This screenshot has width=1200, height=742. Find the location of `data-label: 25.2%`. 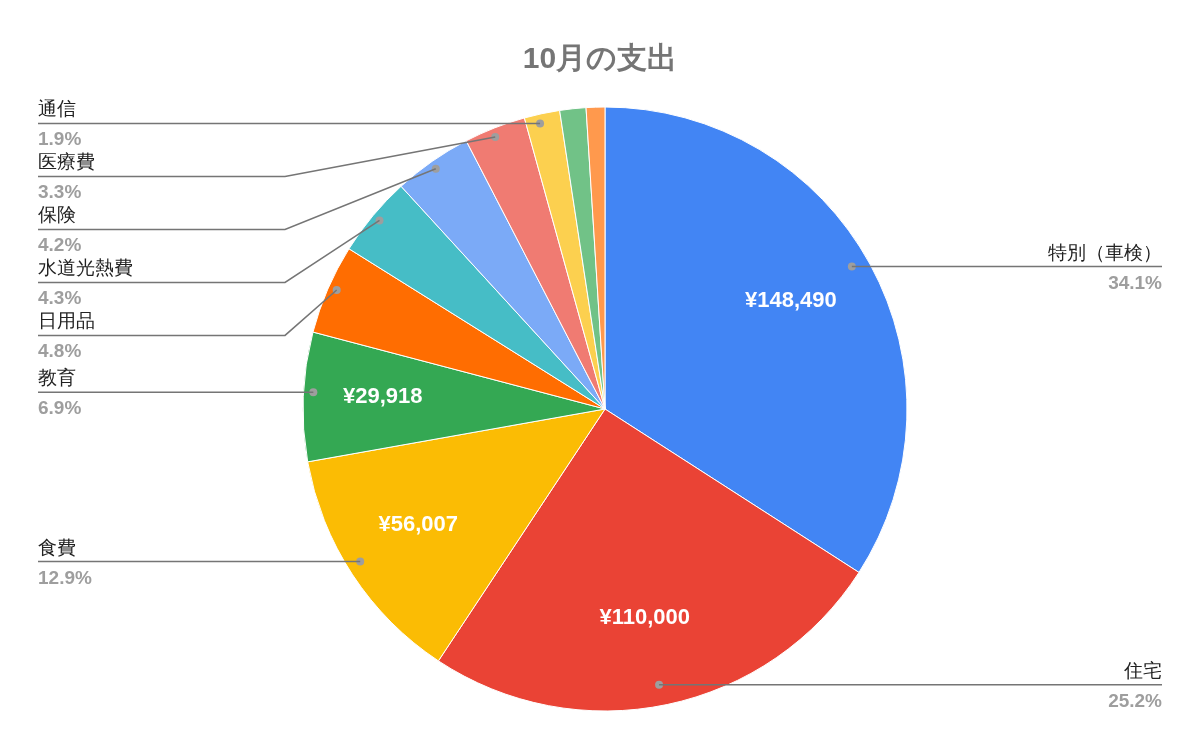

data-label: 25.2% is located at coordinates (1135, 700).